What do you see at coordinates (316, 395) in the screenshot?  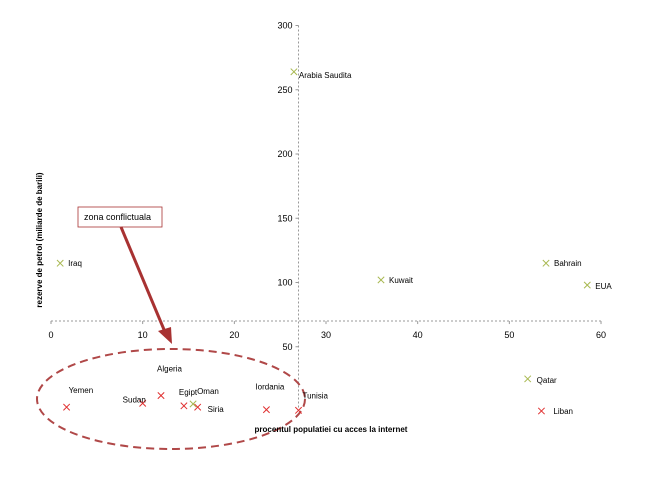 I see `point-label: Tunisia` at bounding box center [316, 395].